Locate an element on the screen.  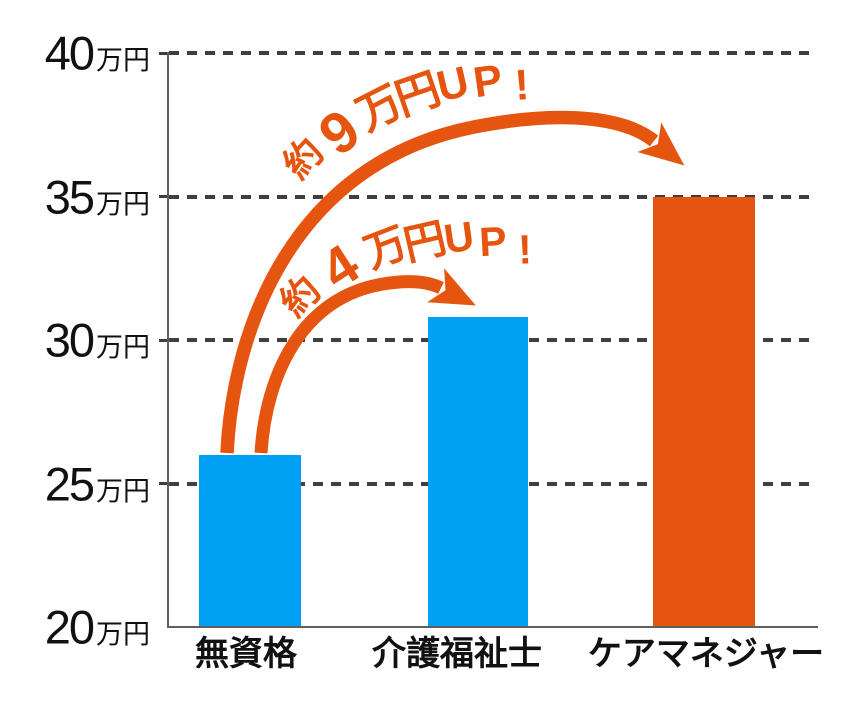
x-axis-line is located at coordinates (492, 627).